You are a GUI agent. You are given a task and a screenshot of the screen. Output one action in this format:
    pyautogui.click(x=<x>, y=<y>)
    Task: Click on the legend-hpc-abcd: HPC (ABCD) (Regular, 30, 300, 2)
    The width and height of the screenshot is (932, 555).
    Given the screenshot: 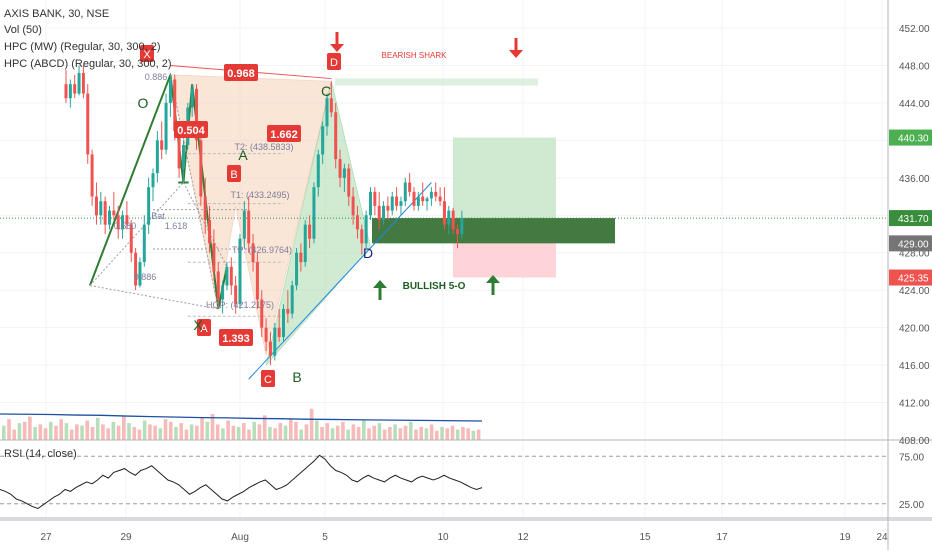 What is the action you would take?
    pyautogui.click(x=88, y=64)
    